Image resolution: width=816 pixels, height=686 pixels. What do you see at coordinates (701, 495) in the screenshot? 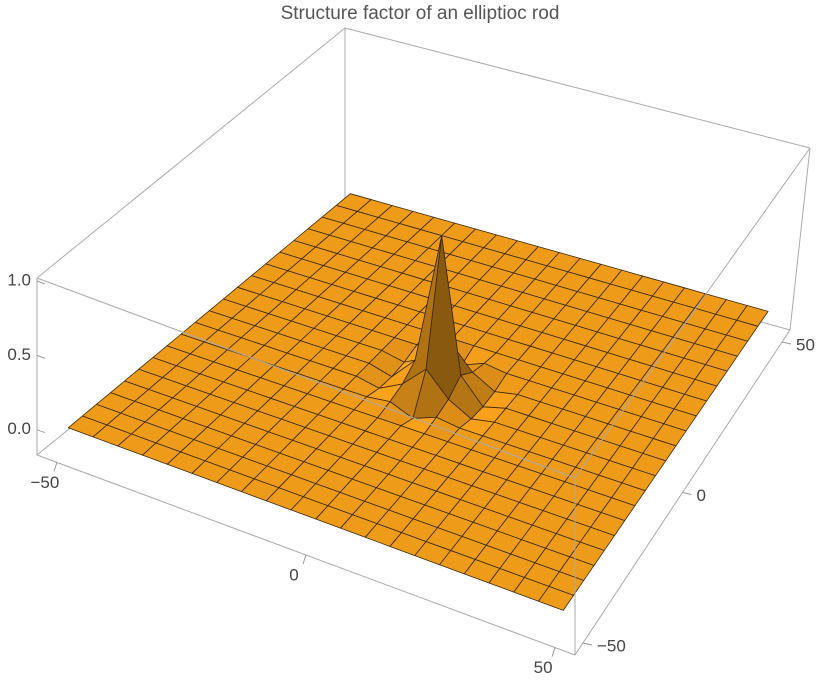
I see `y-tick-label: 0` at bounding box center [701, 495].